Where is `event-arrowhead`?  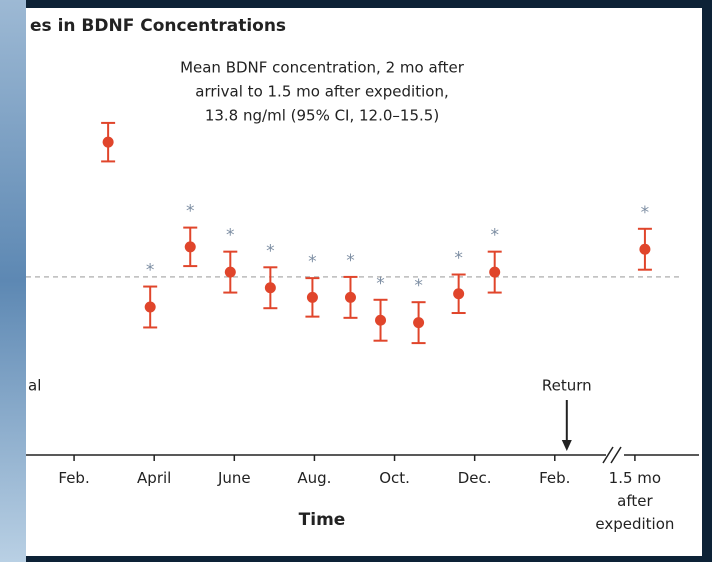
event-arrowhead is located at coordinates (566, 445).